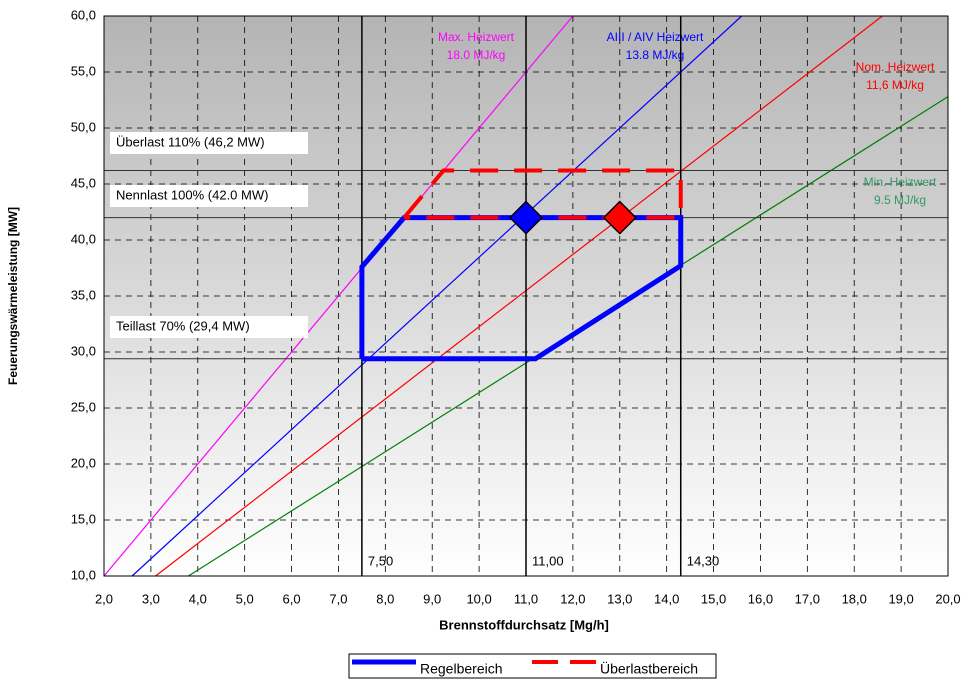  I want to click on x-tick-label: 5,0, so click(245, 598).